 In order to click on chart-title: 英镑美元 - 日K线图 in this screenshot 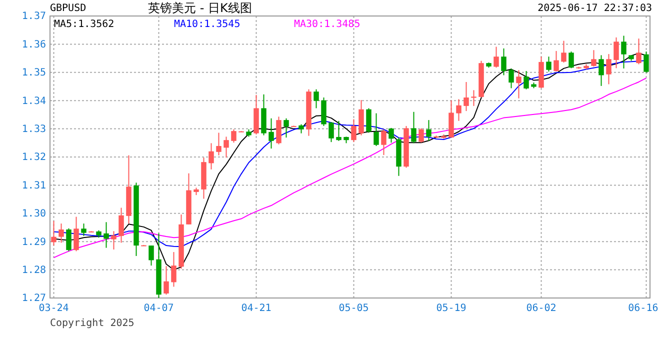, I will do `click(200, 8)`.